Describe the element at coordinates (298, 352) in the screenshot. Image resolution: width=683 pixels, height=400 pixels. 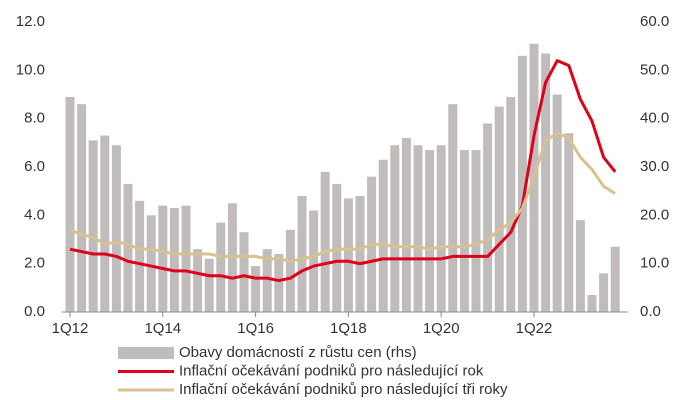
I see `legend-label: Obavy domácností z růstu cen (rhs)` at that location.